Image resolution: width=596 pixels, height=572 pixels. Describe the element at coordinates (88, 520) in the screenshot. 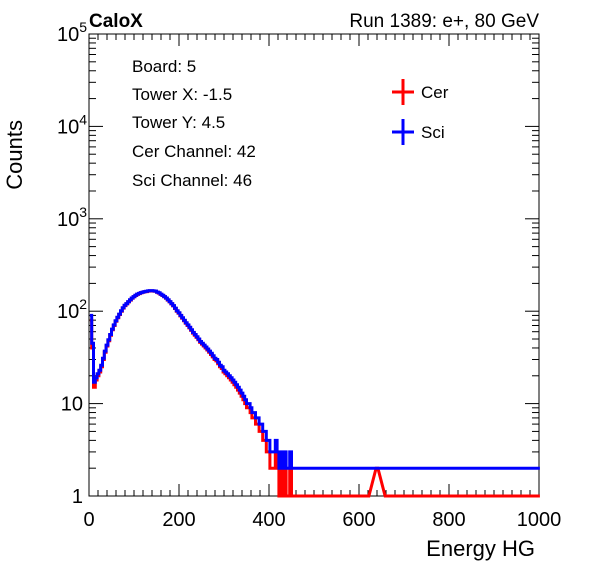

I see `x-tick-label: 0` at that location.